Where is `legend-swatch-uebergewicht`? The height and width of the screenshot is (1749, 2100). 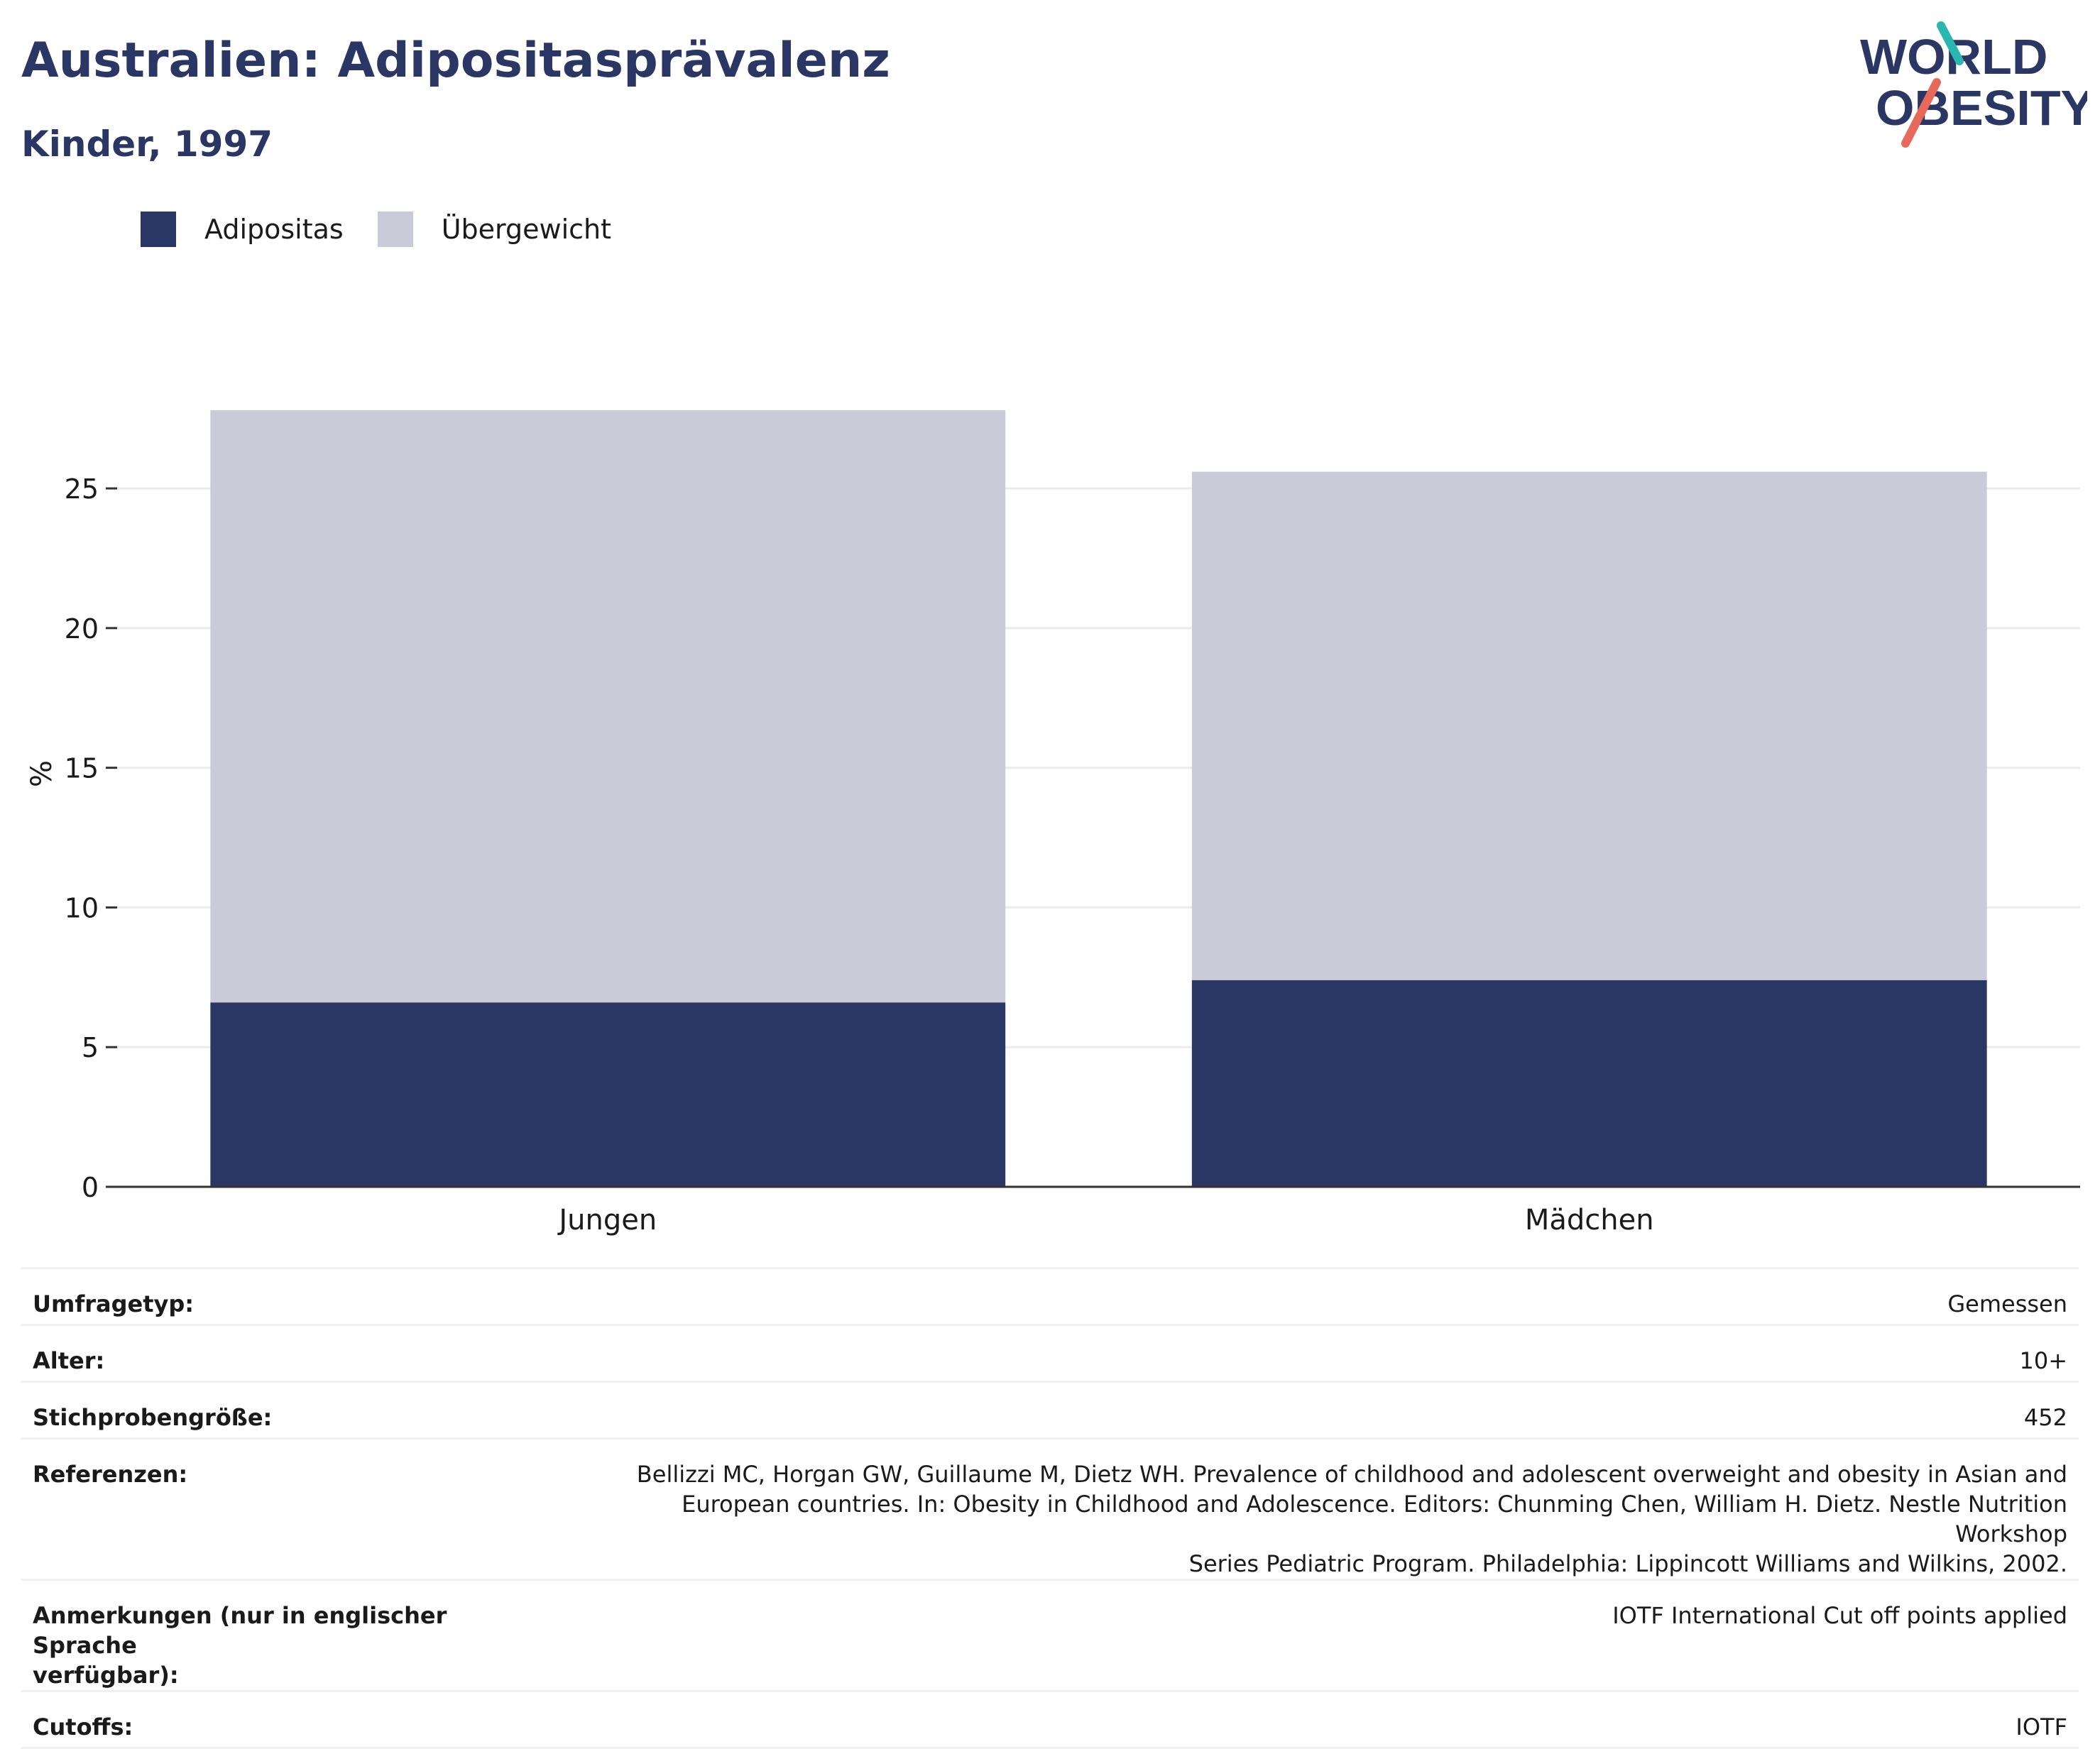
legend-swatch-uebergewicht is located at coordinates (395, 229).